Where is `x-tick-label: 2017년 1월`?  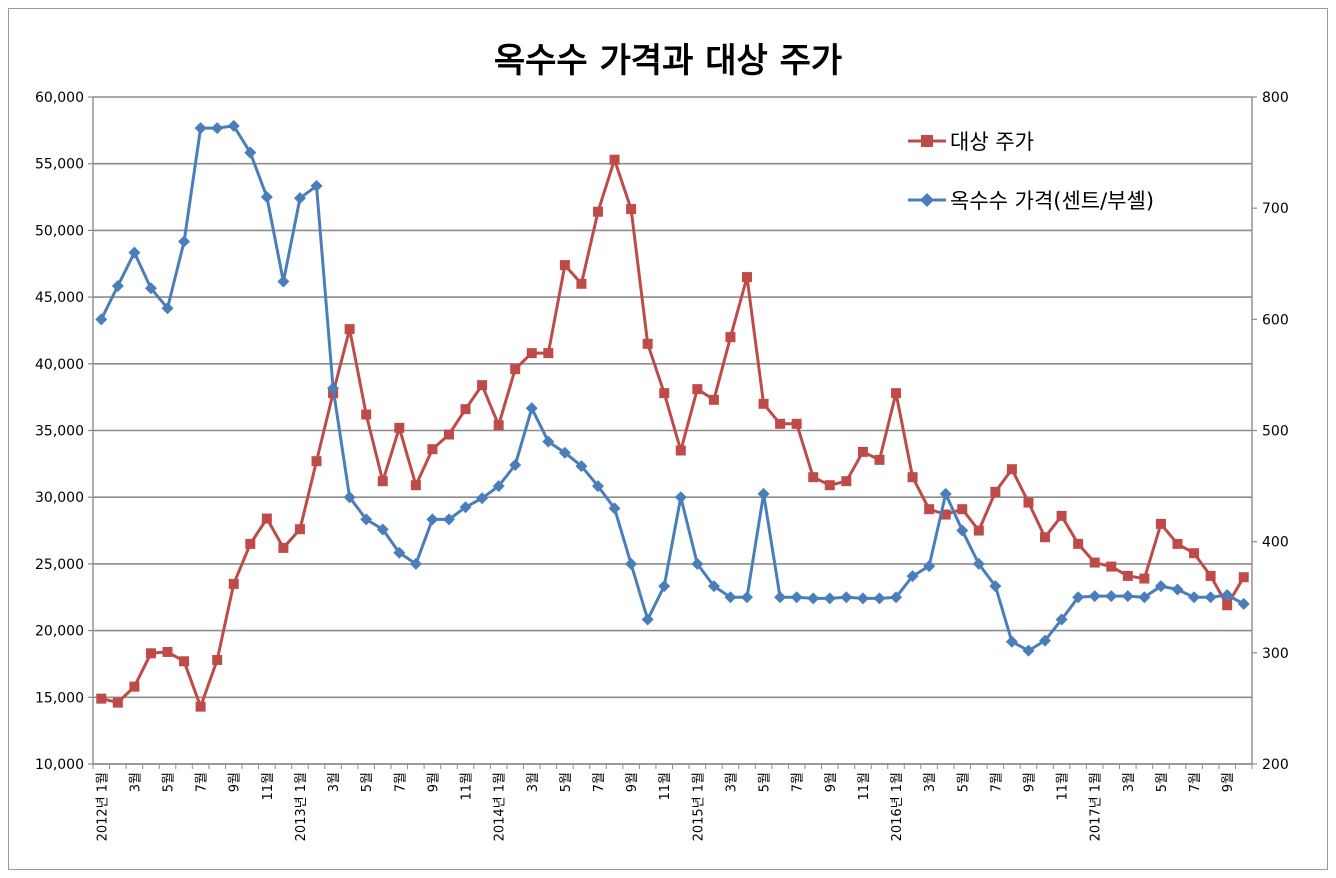 x-tick-label: 2017년 1월 is located at coordinates (1096, 806).